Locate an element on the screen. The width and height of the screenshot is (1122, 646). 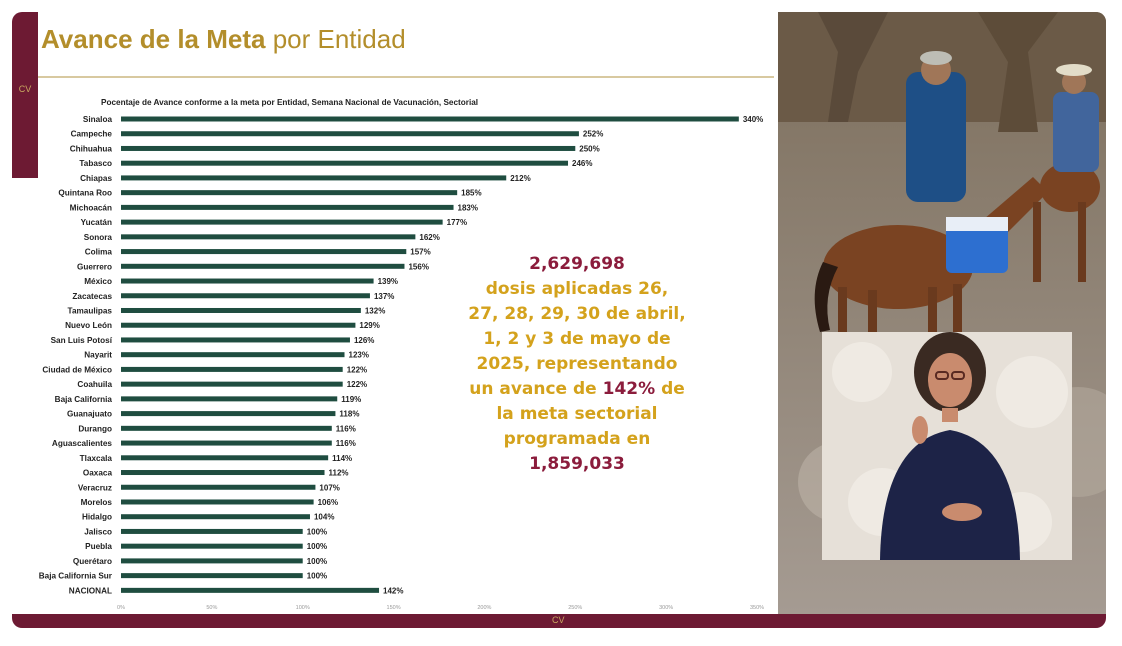
category-label: Baja California is located at coordinates (84, 399).